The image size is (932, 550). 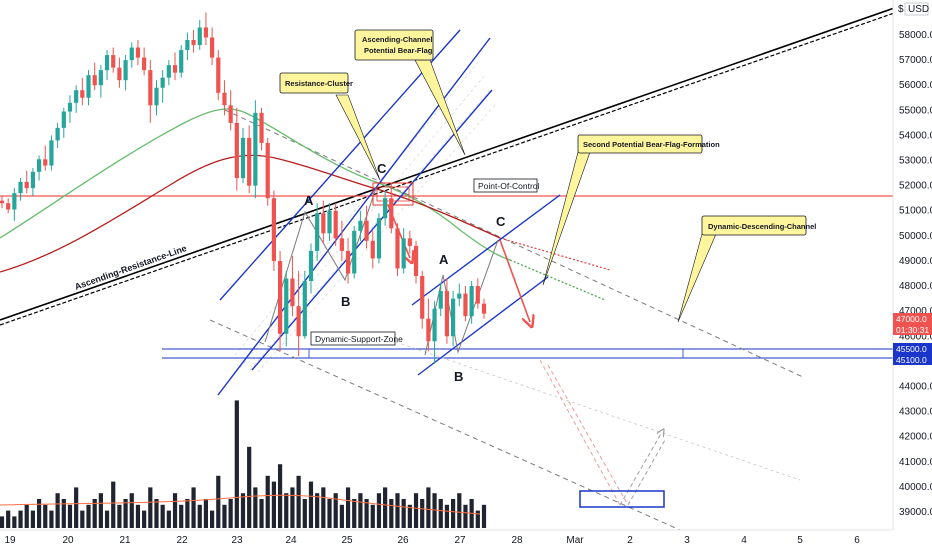 I want to click on price-axis, so click(x=912, y=265).